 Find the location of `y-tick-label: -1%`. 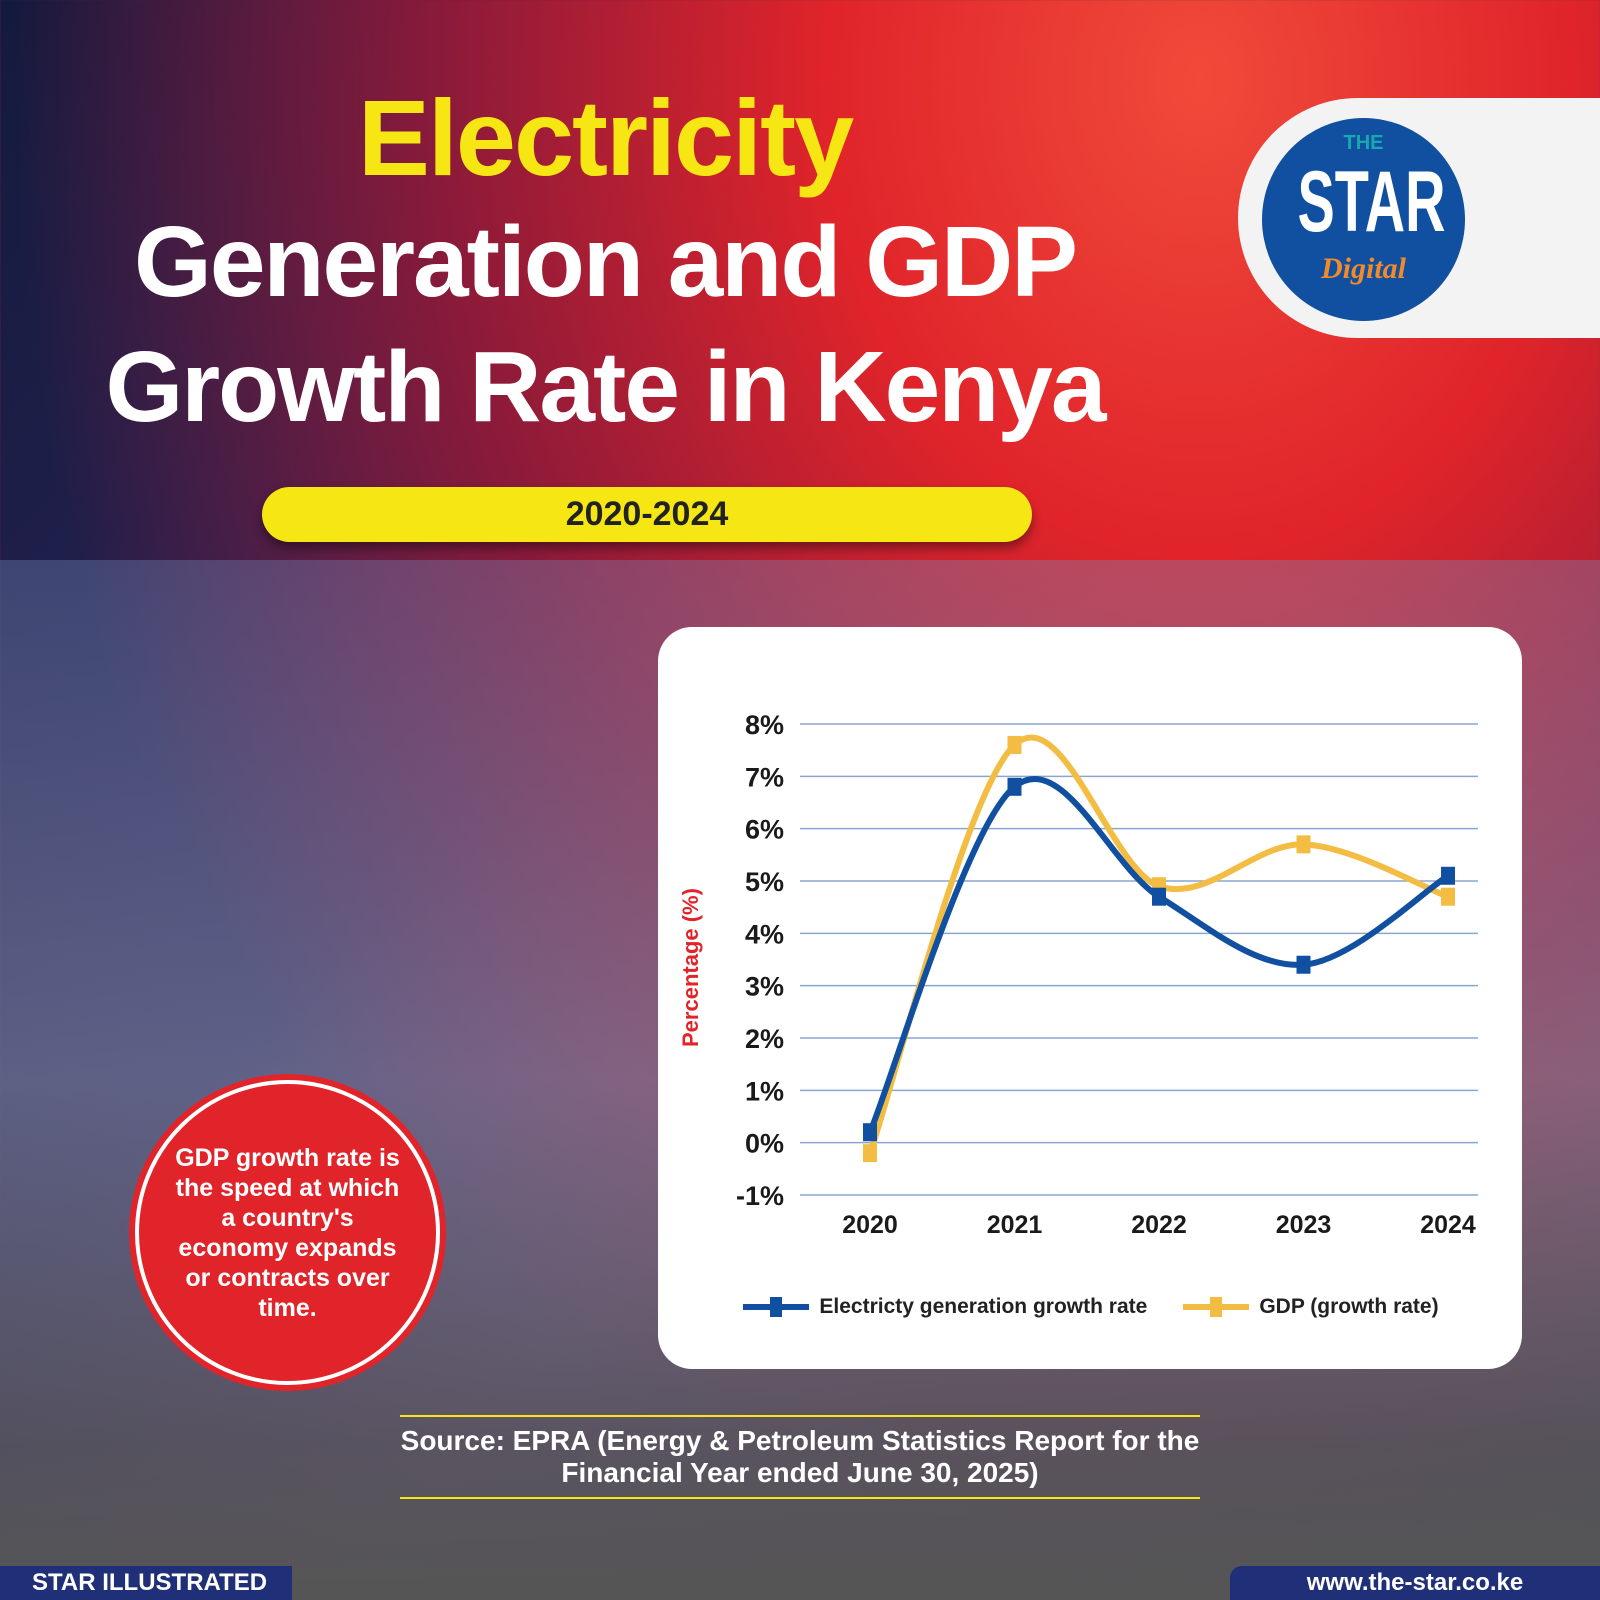

y-tick-label: -1% is located at coordinates (760, 1196).